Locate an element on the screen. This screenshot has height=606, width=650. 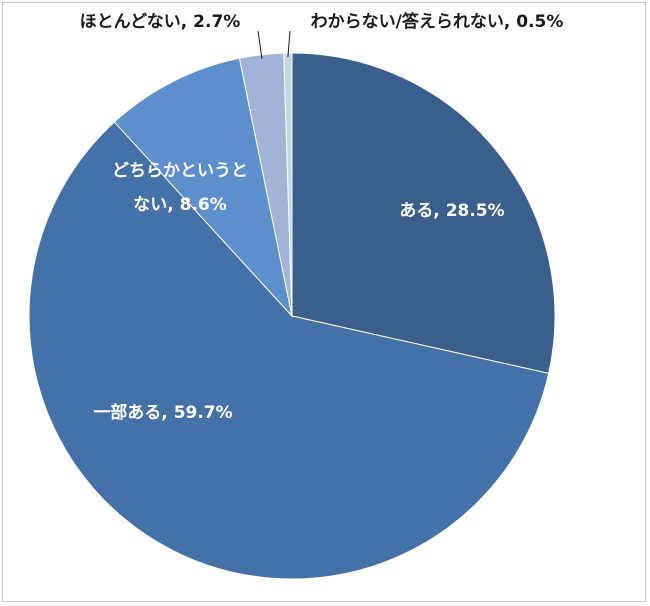
slice-dochiraka-nai is located at coordinates (203, 187).